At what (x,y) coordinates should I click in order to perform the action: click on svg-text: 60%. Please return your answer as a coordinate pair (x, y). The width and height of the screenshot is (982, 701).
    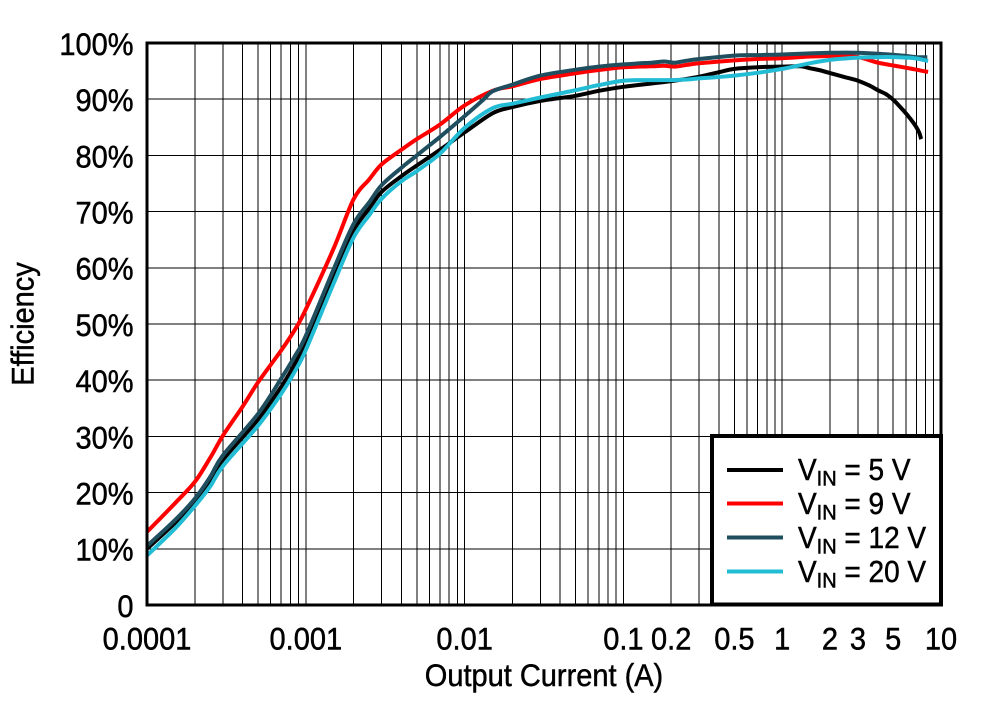
    Looking at the image, I should click on (104, 270).